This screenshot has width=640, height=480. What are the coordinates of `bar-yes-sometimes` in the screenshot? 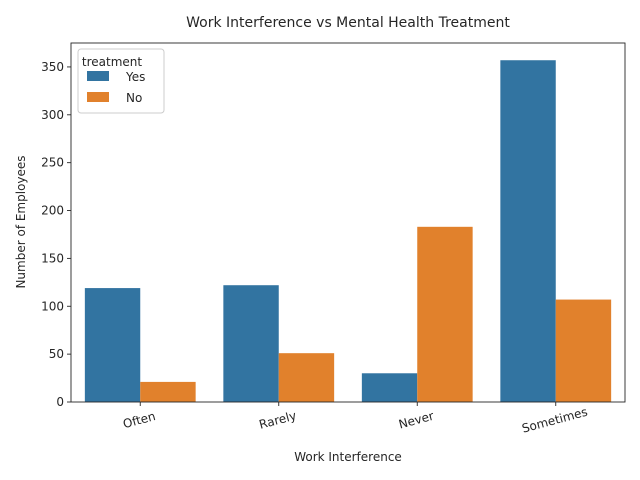 It's located at (528, 231).